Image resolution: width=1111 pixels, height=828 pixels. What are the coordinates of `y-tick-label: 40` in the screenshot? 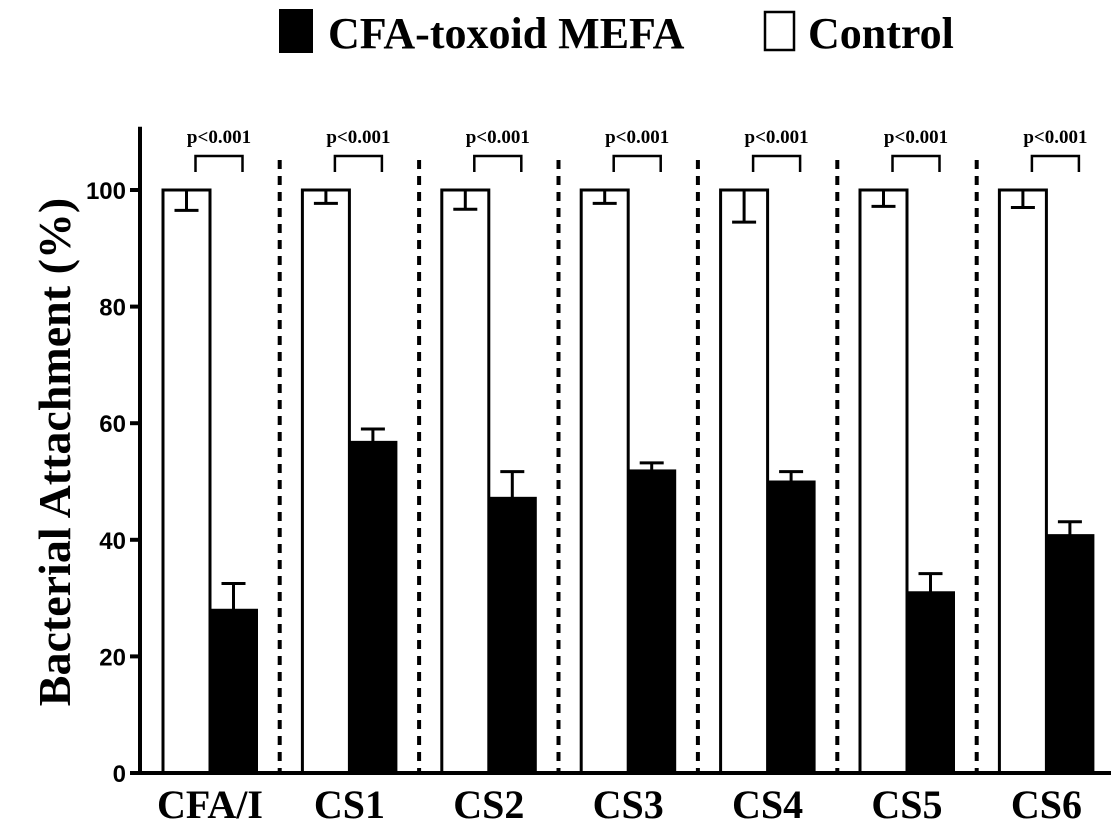 It's located at (112, 541).